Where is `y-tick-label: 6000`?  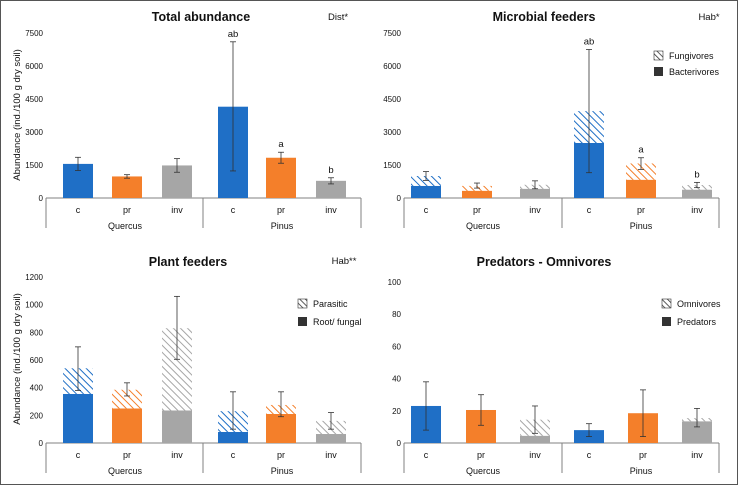
y-tick-label: 6000 is located at coordinates (34, 66).